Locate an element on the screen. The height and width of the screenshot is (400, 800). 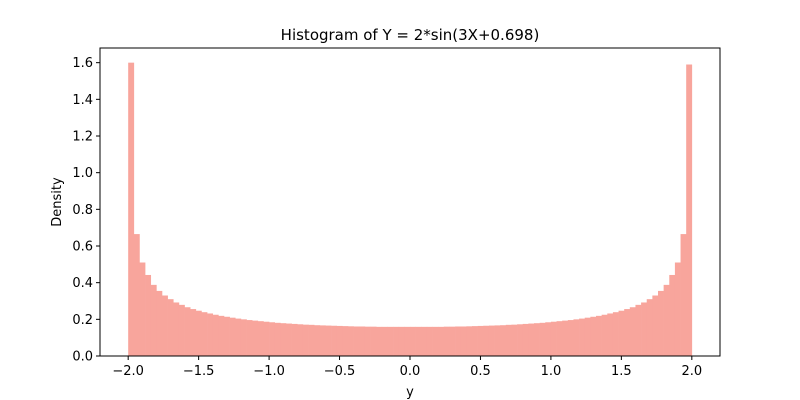
x-tick-label: −1.0 is located at coordinates (269, 371).